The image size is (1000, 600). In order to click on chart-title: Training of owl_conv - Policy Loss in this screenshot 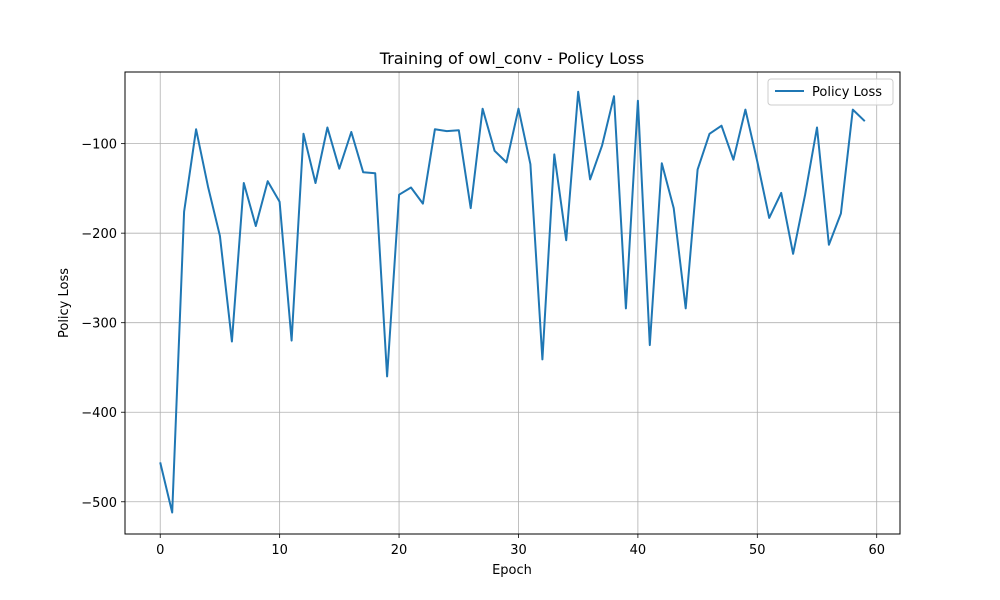, I will do `click(511, 59)`.